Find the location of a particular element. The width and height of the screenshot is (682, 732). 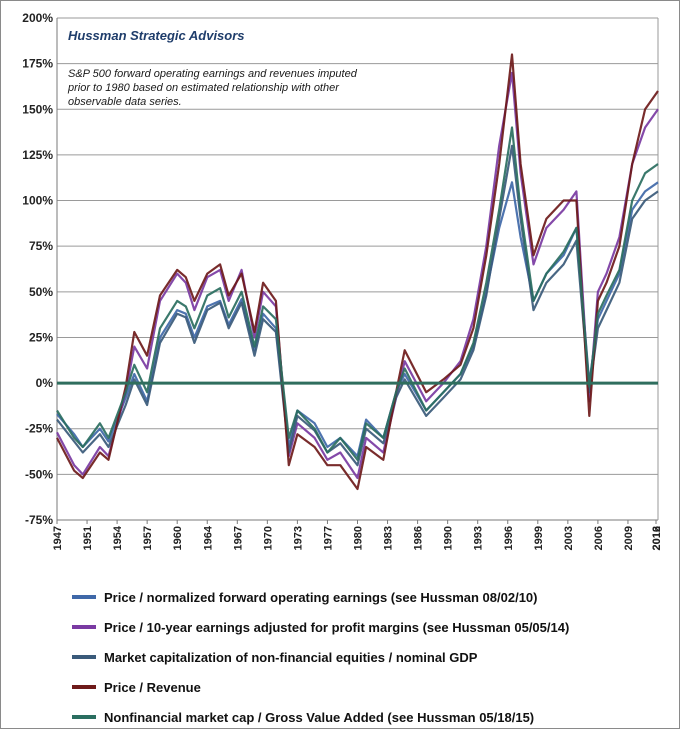

x-tick-label: 1954 is located at coordinates (118, 537).